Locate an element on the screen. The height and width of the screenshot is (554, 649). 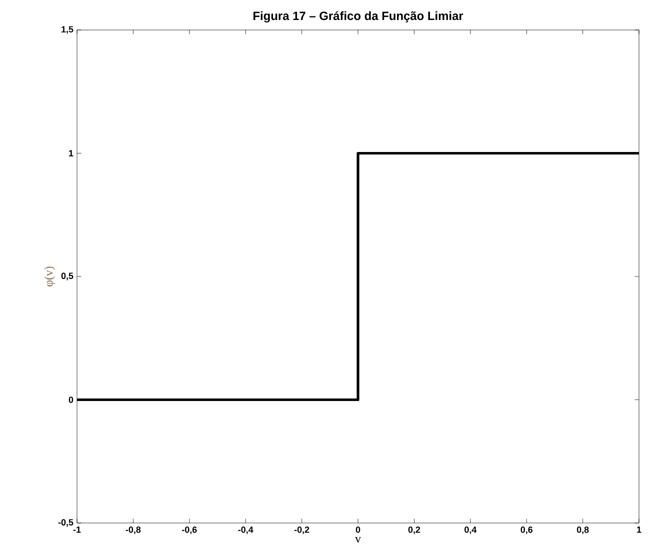
x-tick-label: 0,6 is located at coordinates (526, 530).